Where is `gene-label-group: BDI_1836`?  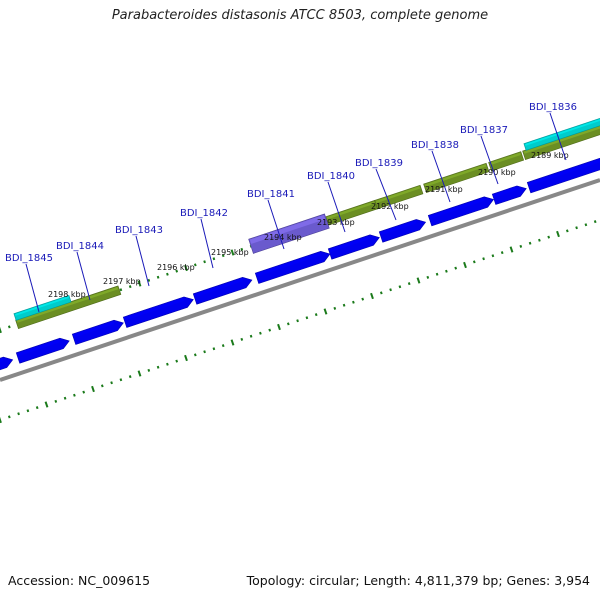 gene-label-group: BDI_1836 is located at coordinates (553, 131).